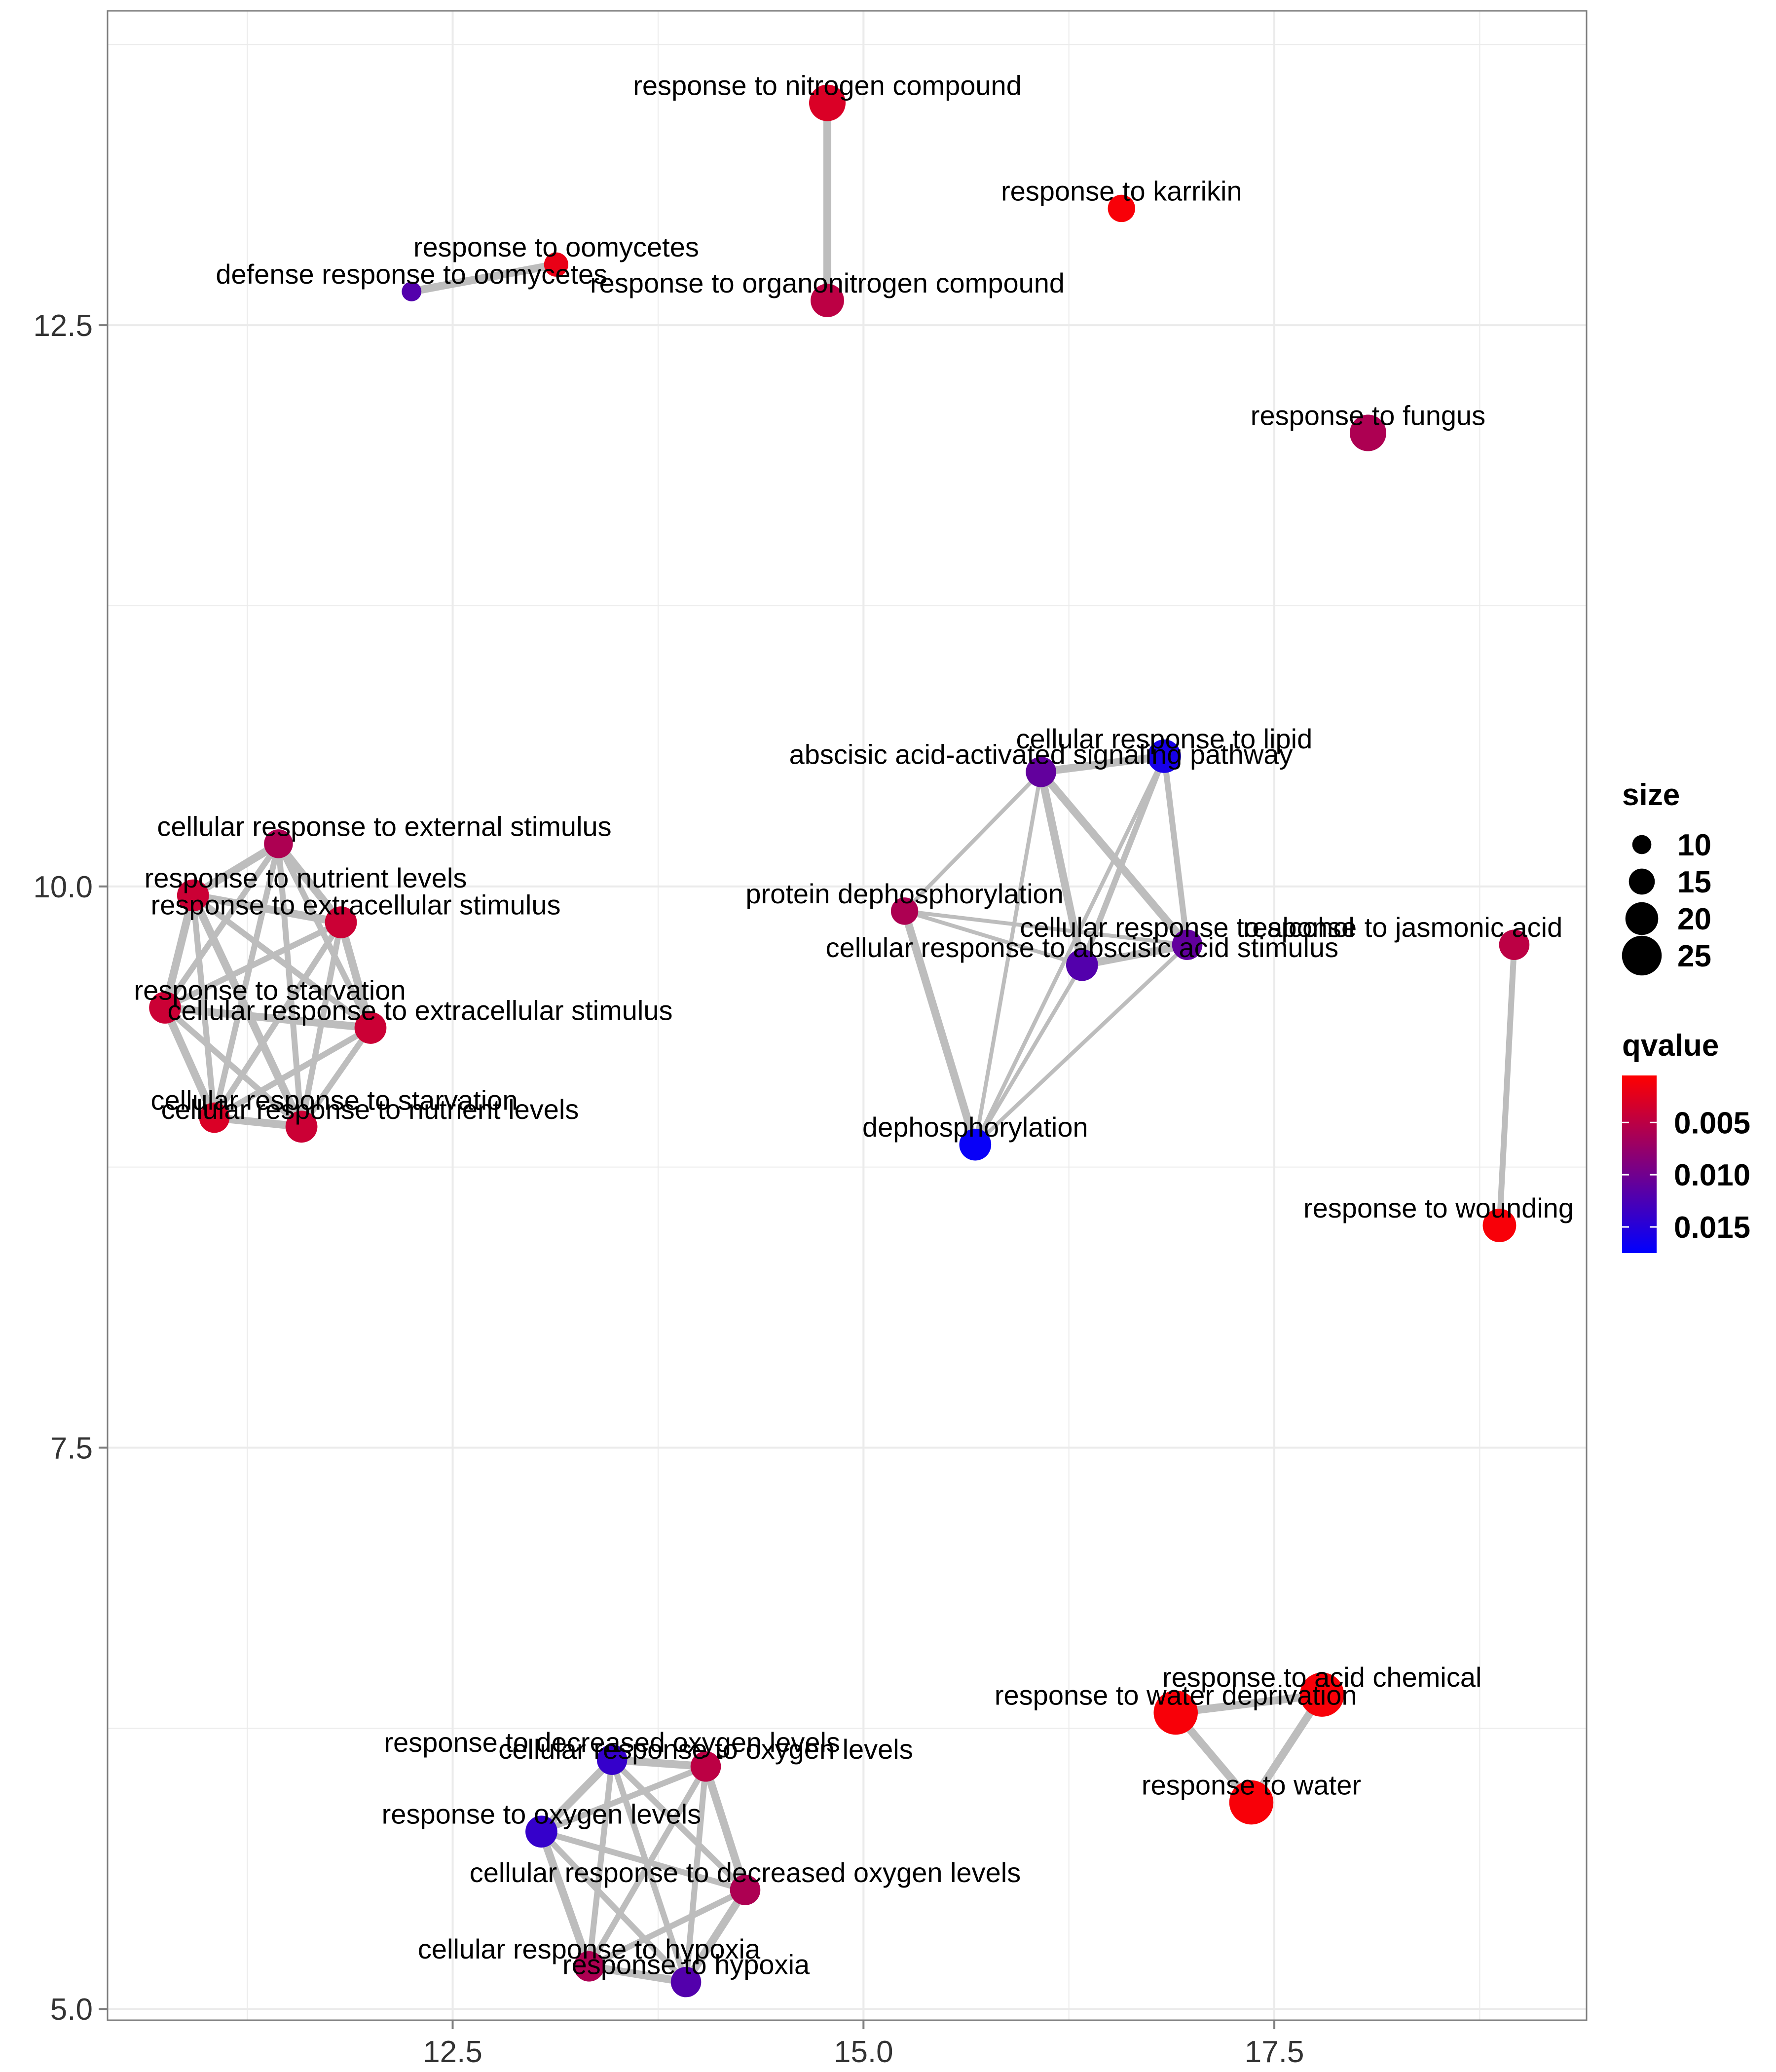 The height and width of the screenshot is (2072, 1776). Describe the element at coordinates (904, 894) in the screenshot. I see `node-label: protein dephosphorylation` at that location.